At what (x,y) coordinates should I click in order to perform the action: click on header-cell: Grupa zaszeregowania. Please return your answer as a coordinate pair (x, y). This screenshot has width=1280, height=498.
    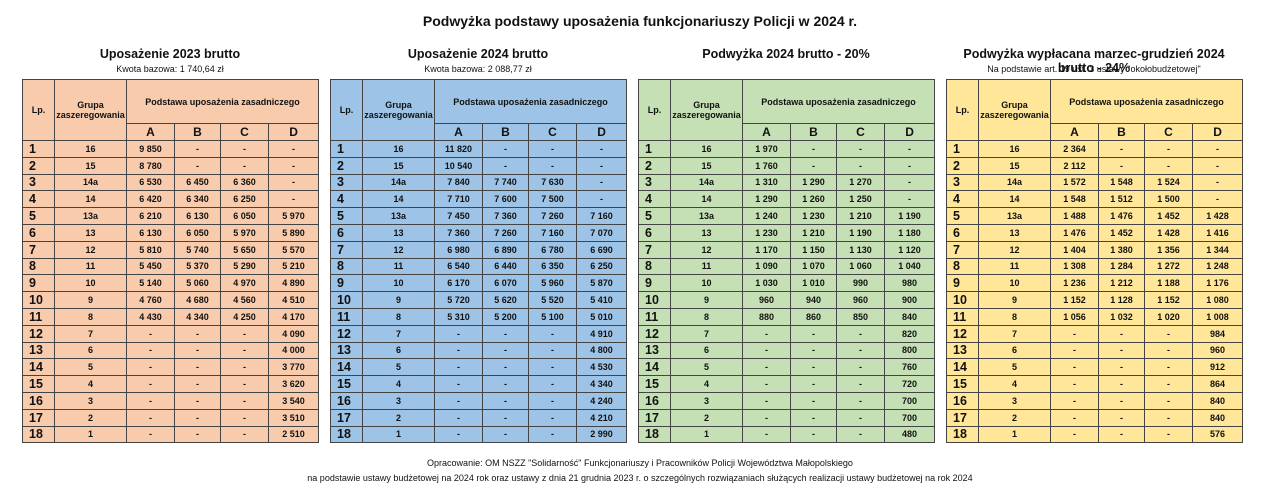
    Looking at the image, I should click on (90, 110).